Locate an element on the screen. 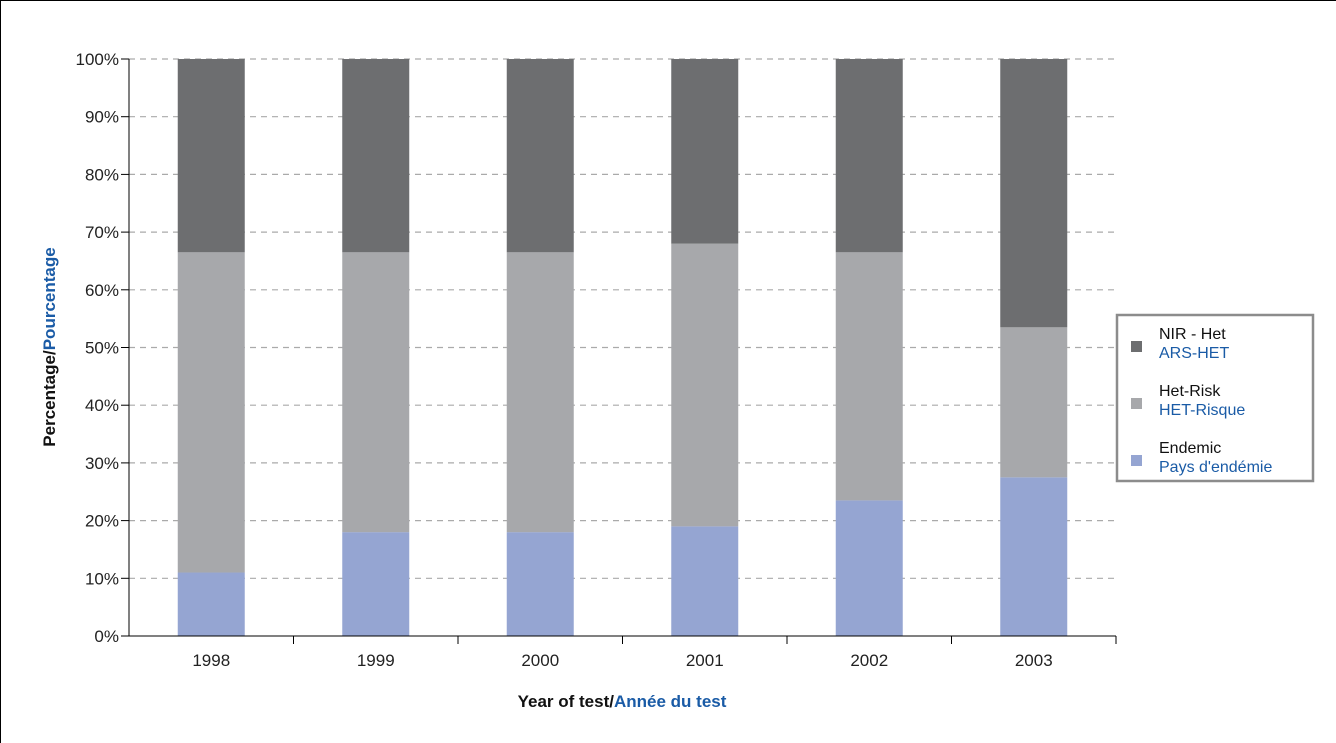 The width and height of the screenshot is (1336, 743). y-axis-title: Percentage/Pourcentage is located at coordinates (49, 346).